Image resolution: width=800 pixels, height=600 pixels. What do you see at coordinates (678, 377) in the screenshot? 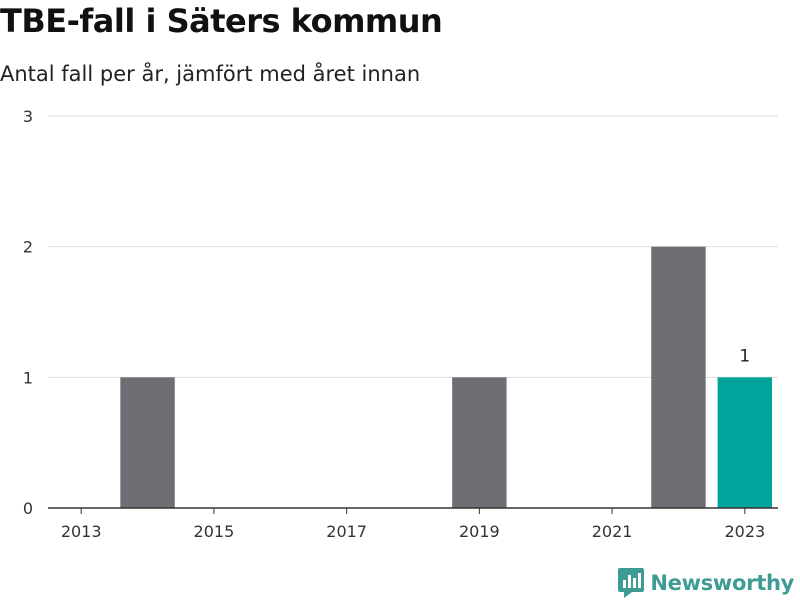
I see `bar-2022` at bounding box center [678, 377].